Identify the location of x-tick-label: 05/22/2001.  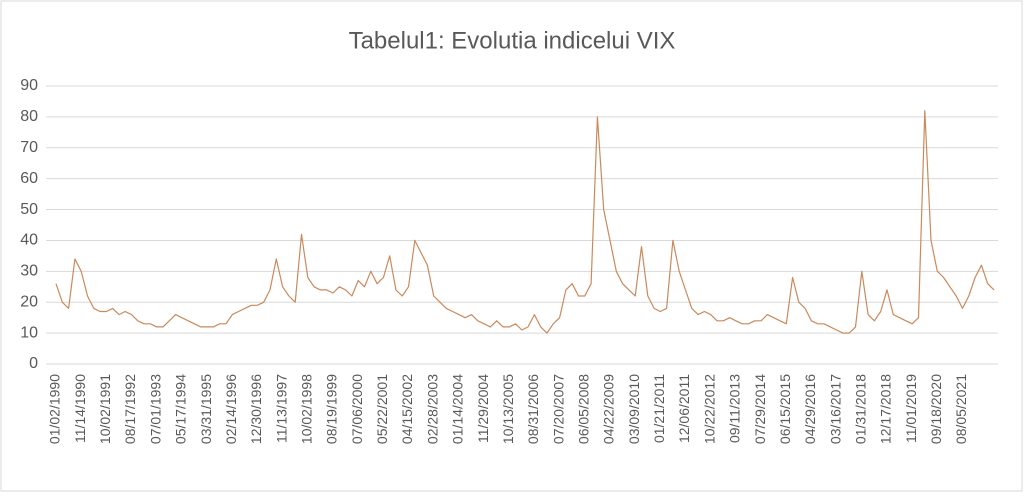
(382, 409).